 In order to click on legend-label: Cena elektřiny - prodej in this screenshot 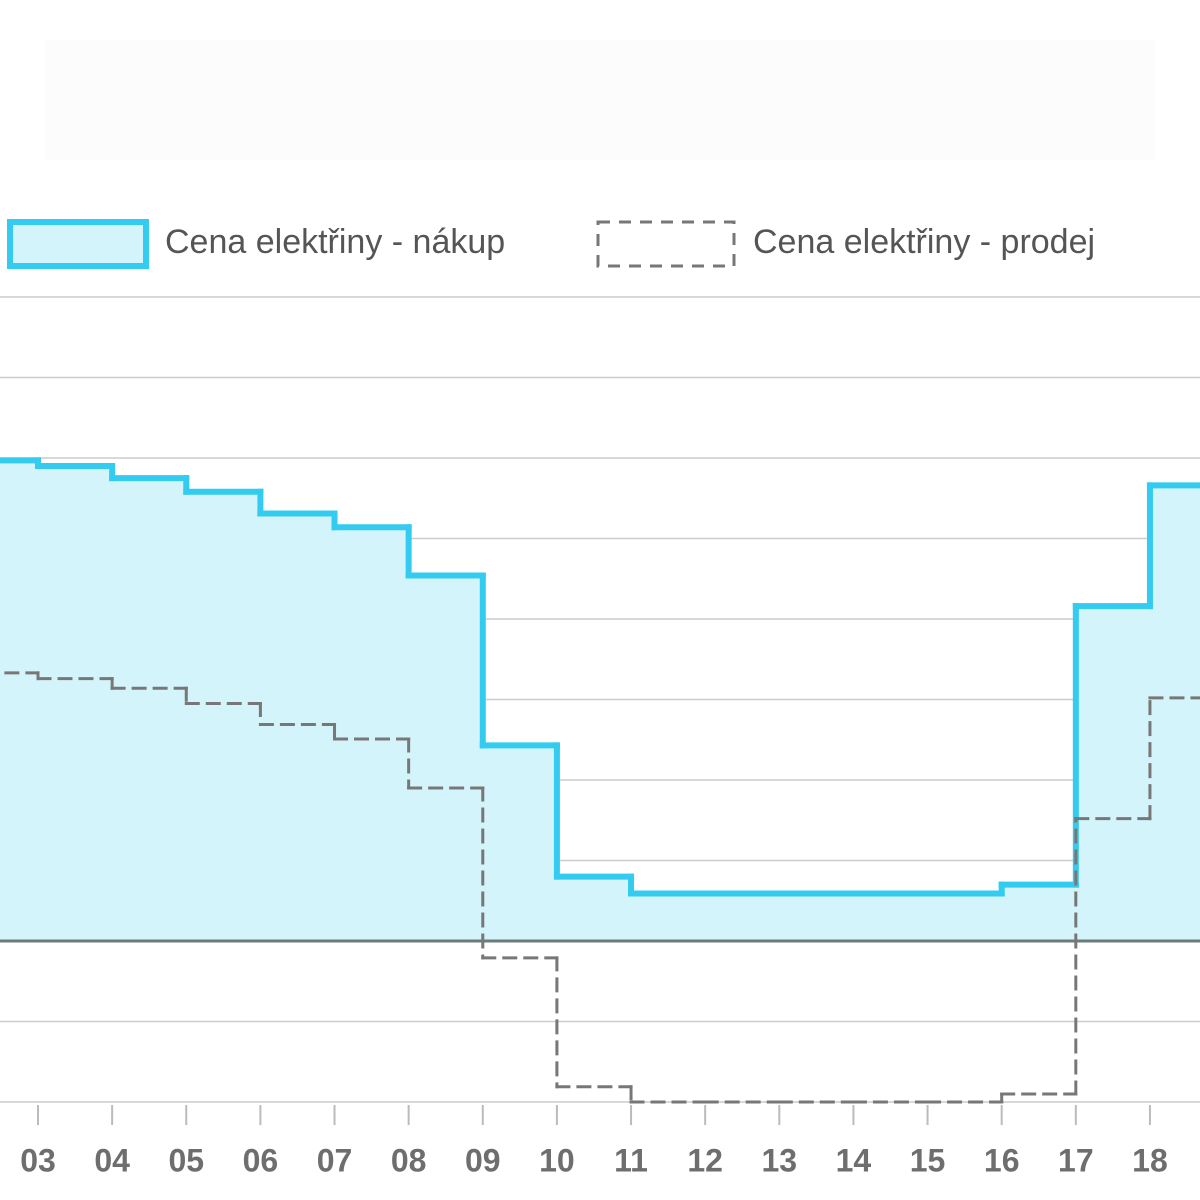, I will do `click(924, 242)`.